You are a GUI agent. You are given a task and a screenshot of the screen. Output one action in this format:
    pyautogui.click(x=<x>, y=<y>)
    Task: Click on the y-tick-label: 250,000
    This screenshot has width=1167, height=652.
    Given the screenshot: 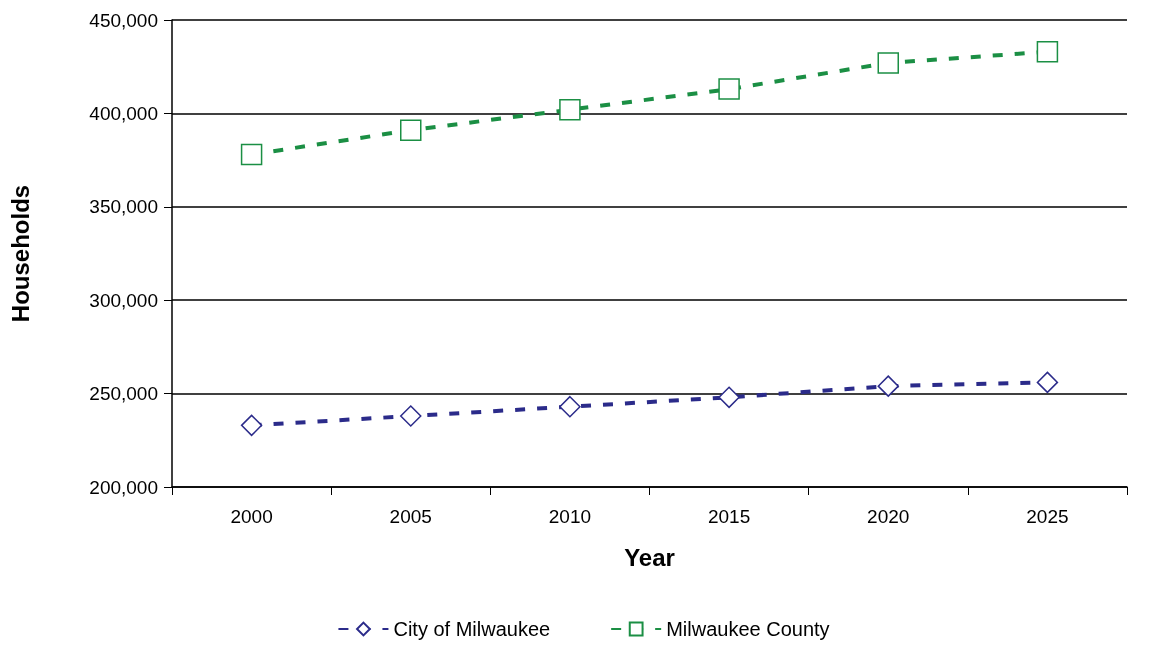 What is the action you would take?
    pyautogui.click(x=123, y=394)
    